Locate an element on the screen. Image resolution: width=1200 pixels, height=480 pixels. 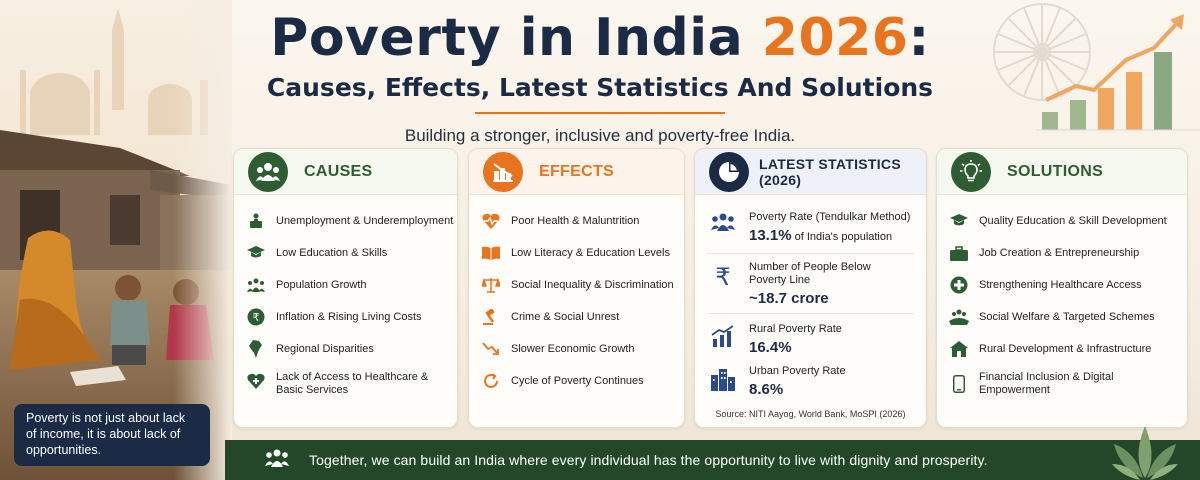
effects-item: Social Inequality & Discrimination is located at coordinates (576, 285).